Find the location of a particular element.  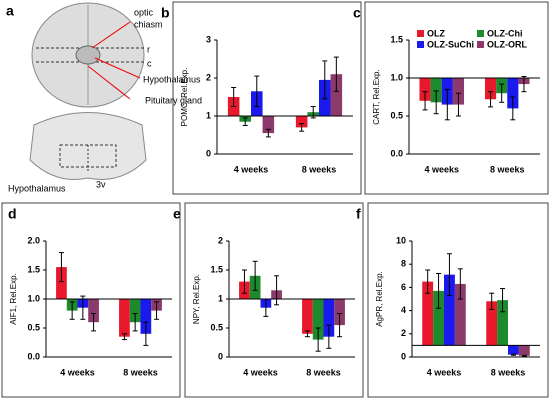

hypothalamus-region is located at coordinates (88, 55).